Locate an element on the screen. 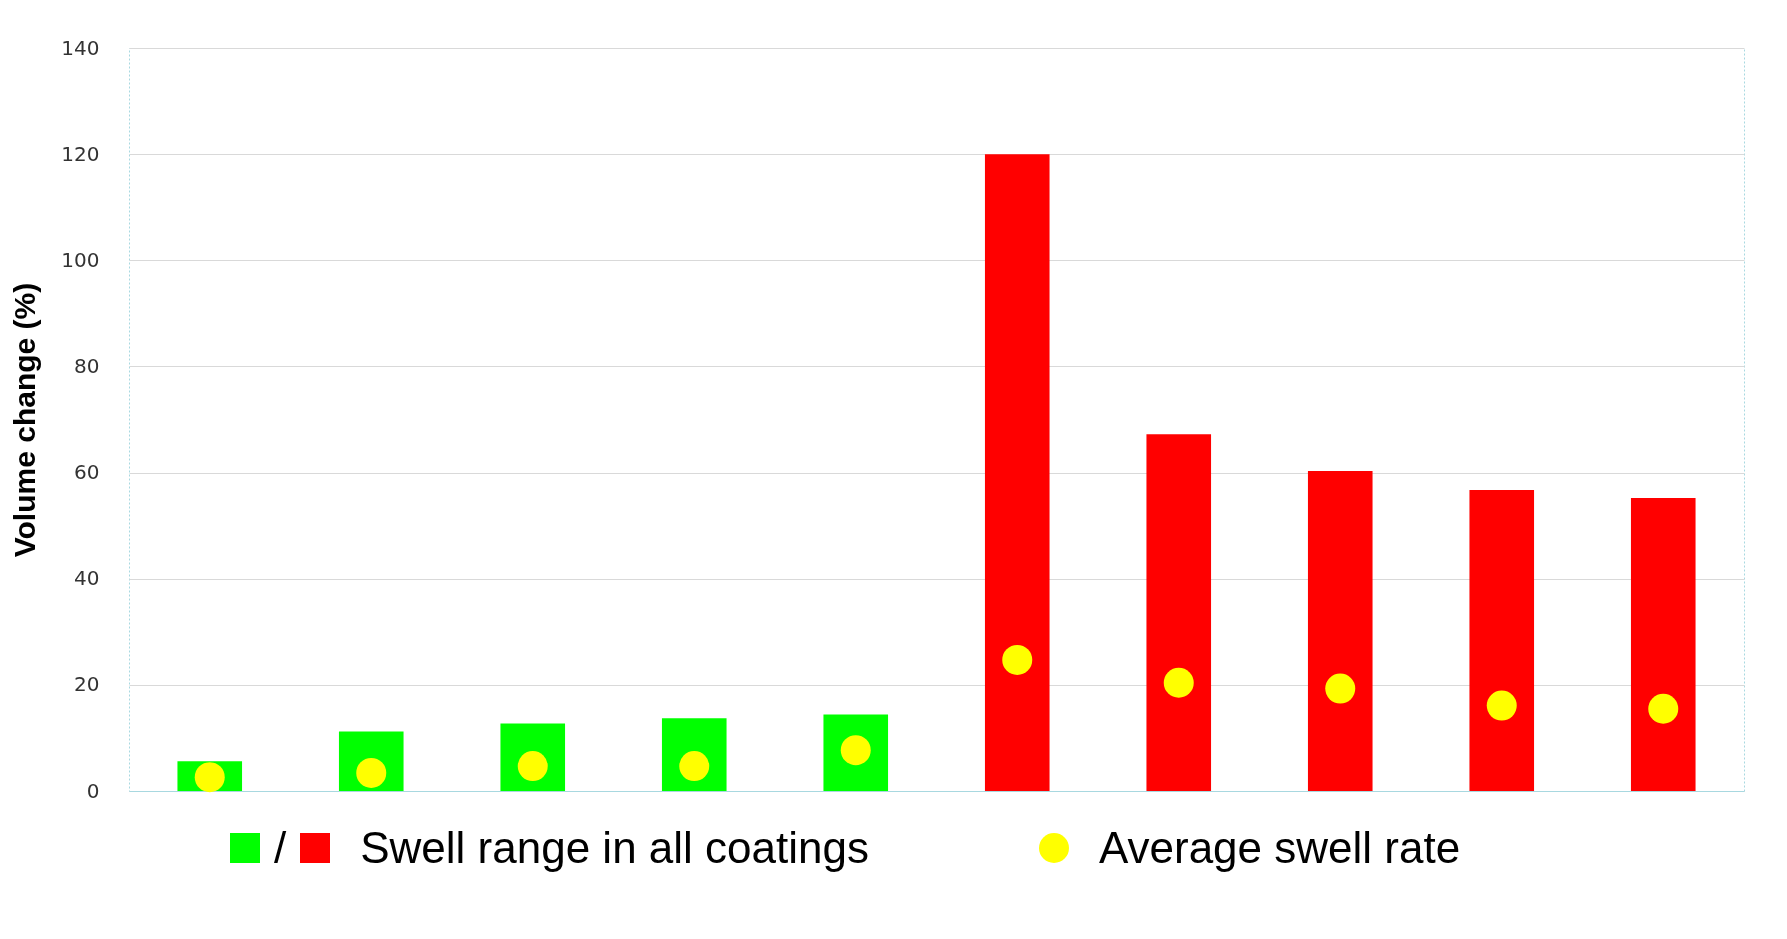  y-tick-label: 100 is located at coordinates (80, 259).